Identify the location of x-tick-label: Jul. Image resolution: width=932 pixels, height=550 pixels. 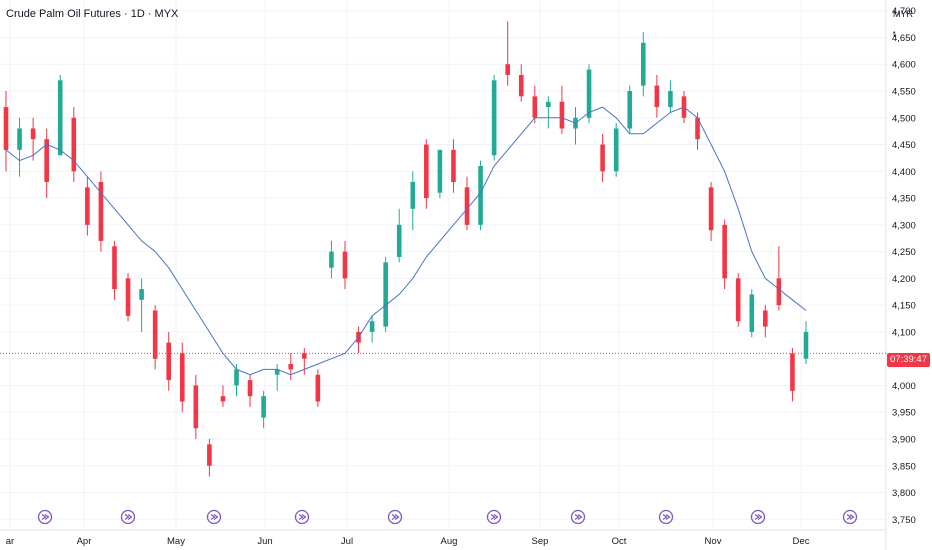
(347, 541).